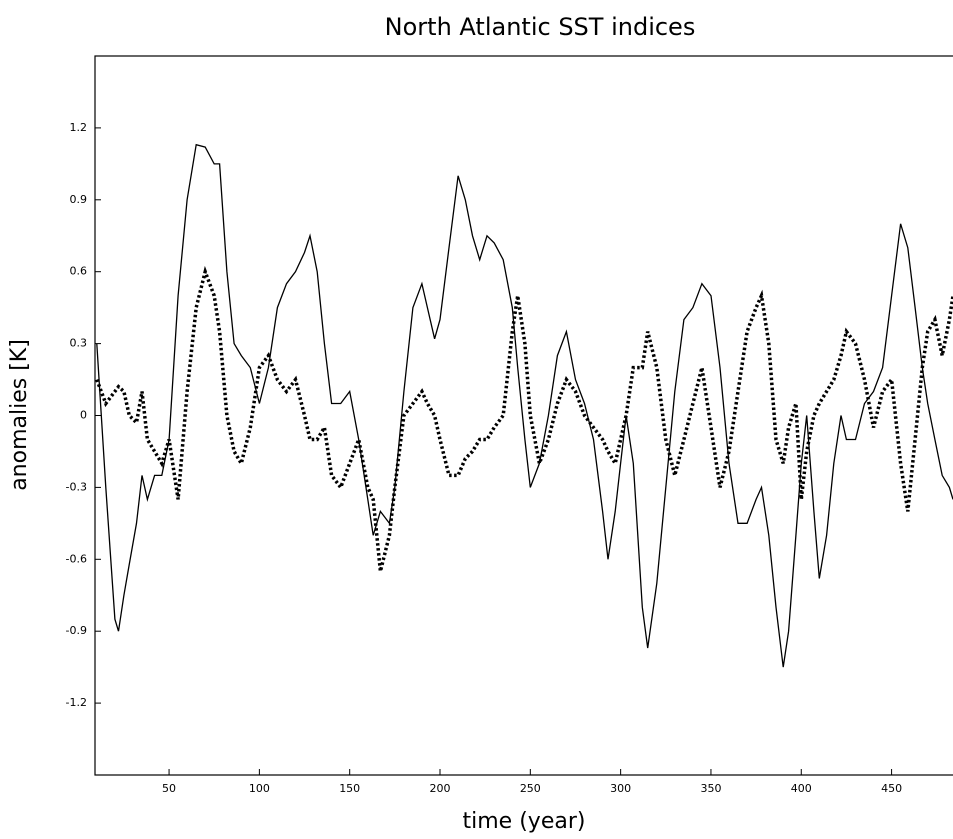  What do you see at coordinates (259, 788) in the screenshot?
I see `x-tick-label: 100` at bounding box center [259, 788].